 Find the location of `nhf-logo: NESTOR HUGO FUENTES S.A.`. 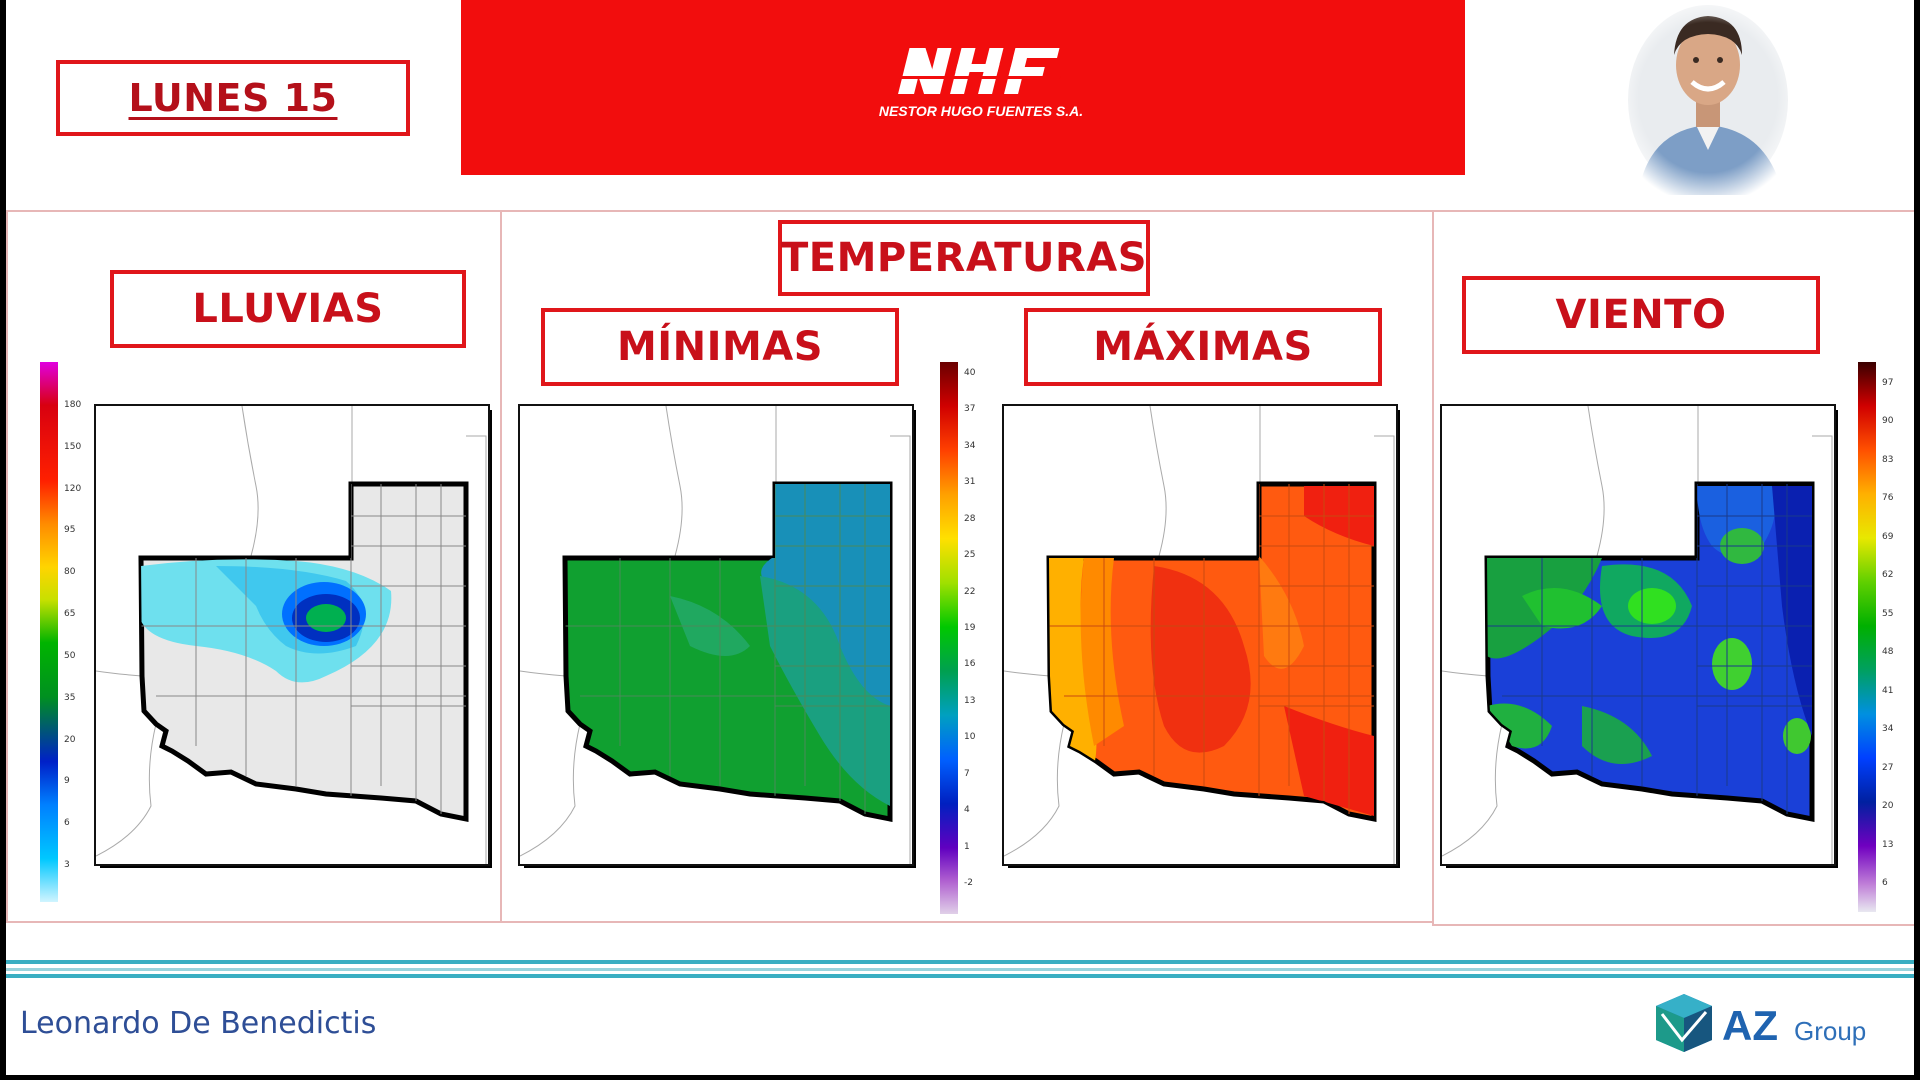

nhf-logo: NESTOR HUGO FUENTES S.A. is located at coordinates (981, 83).